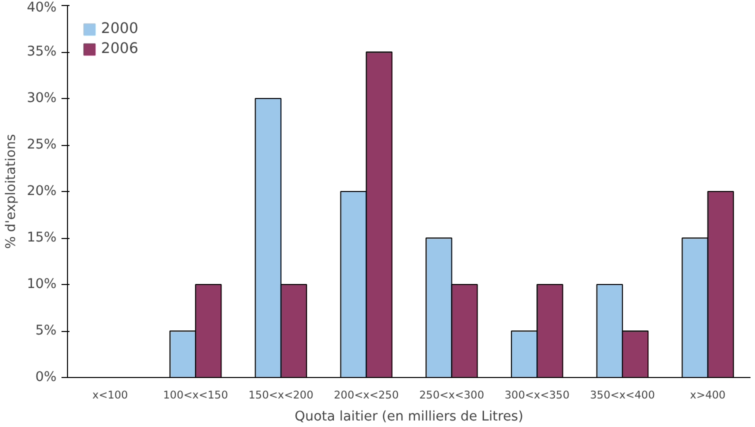  What do you see at coordinates (41, 238) in the screenshot?
I see `y-tick-label: 15%` at bounding box center [41, 238].